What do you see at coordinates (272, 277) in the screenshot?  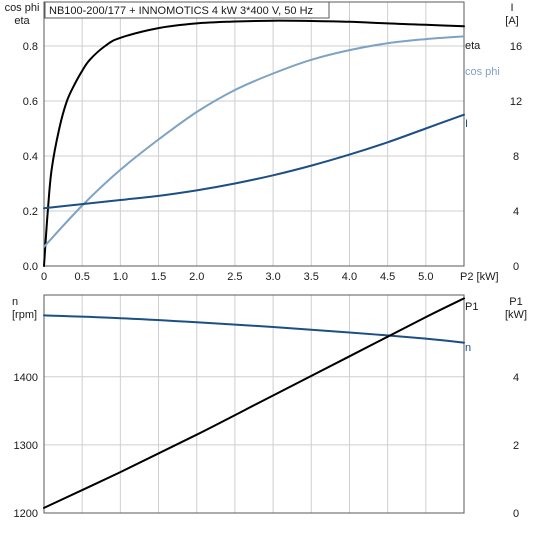 I see `top-x-tick-label: 3.0` at bounding box center [272, 277].